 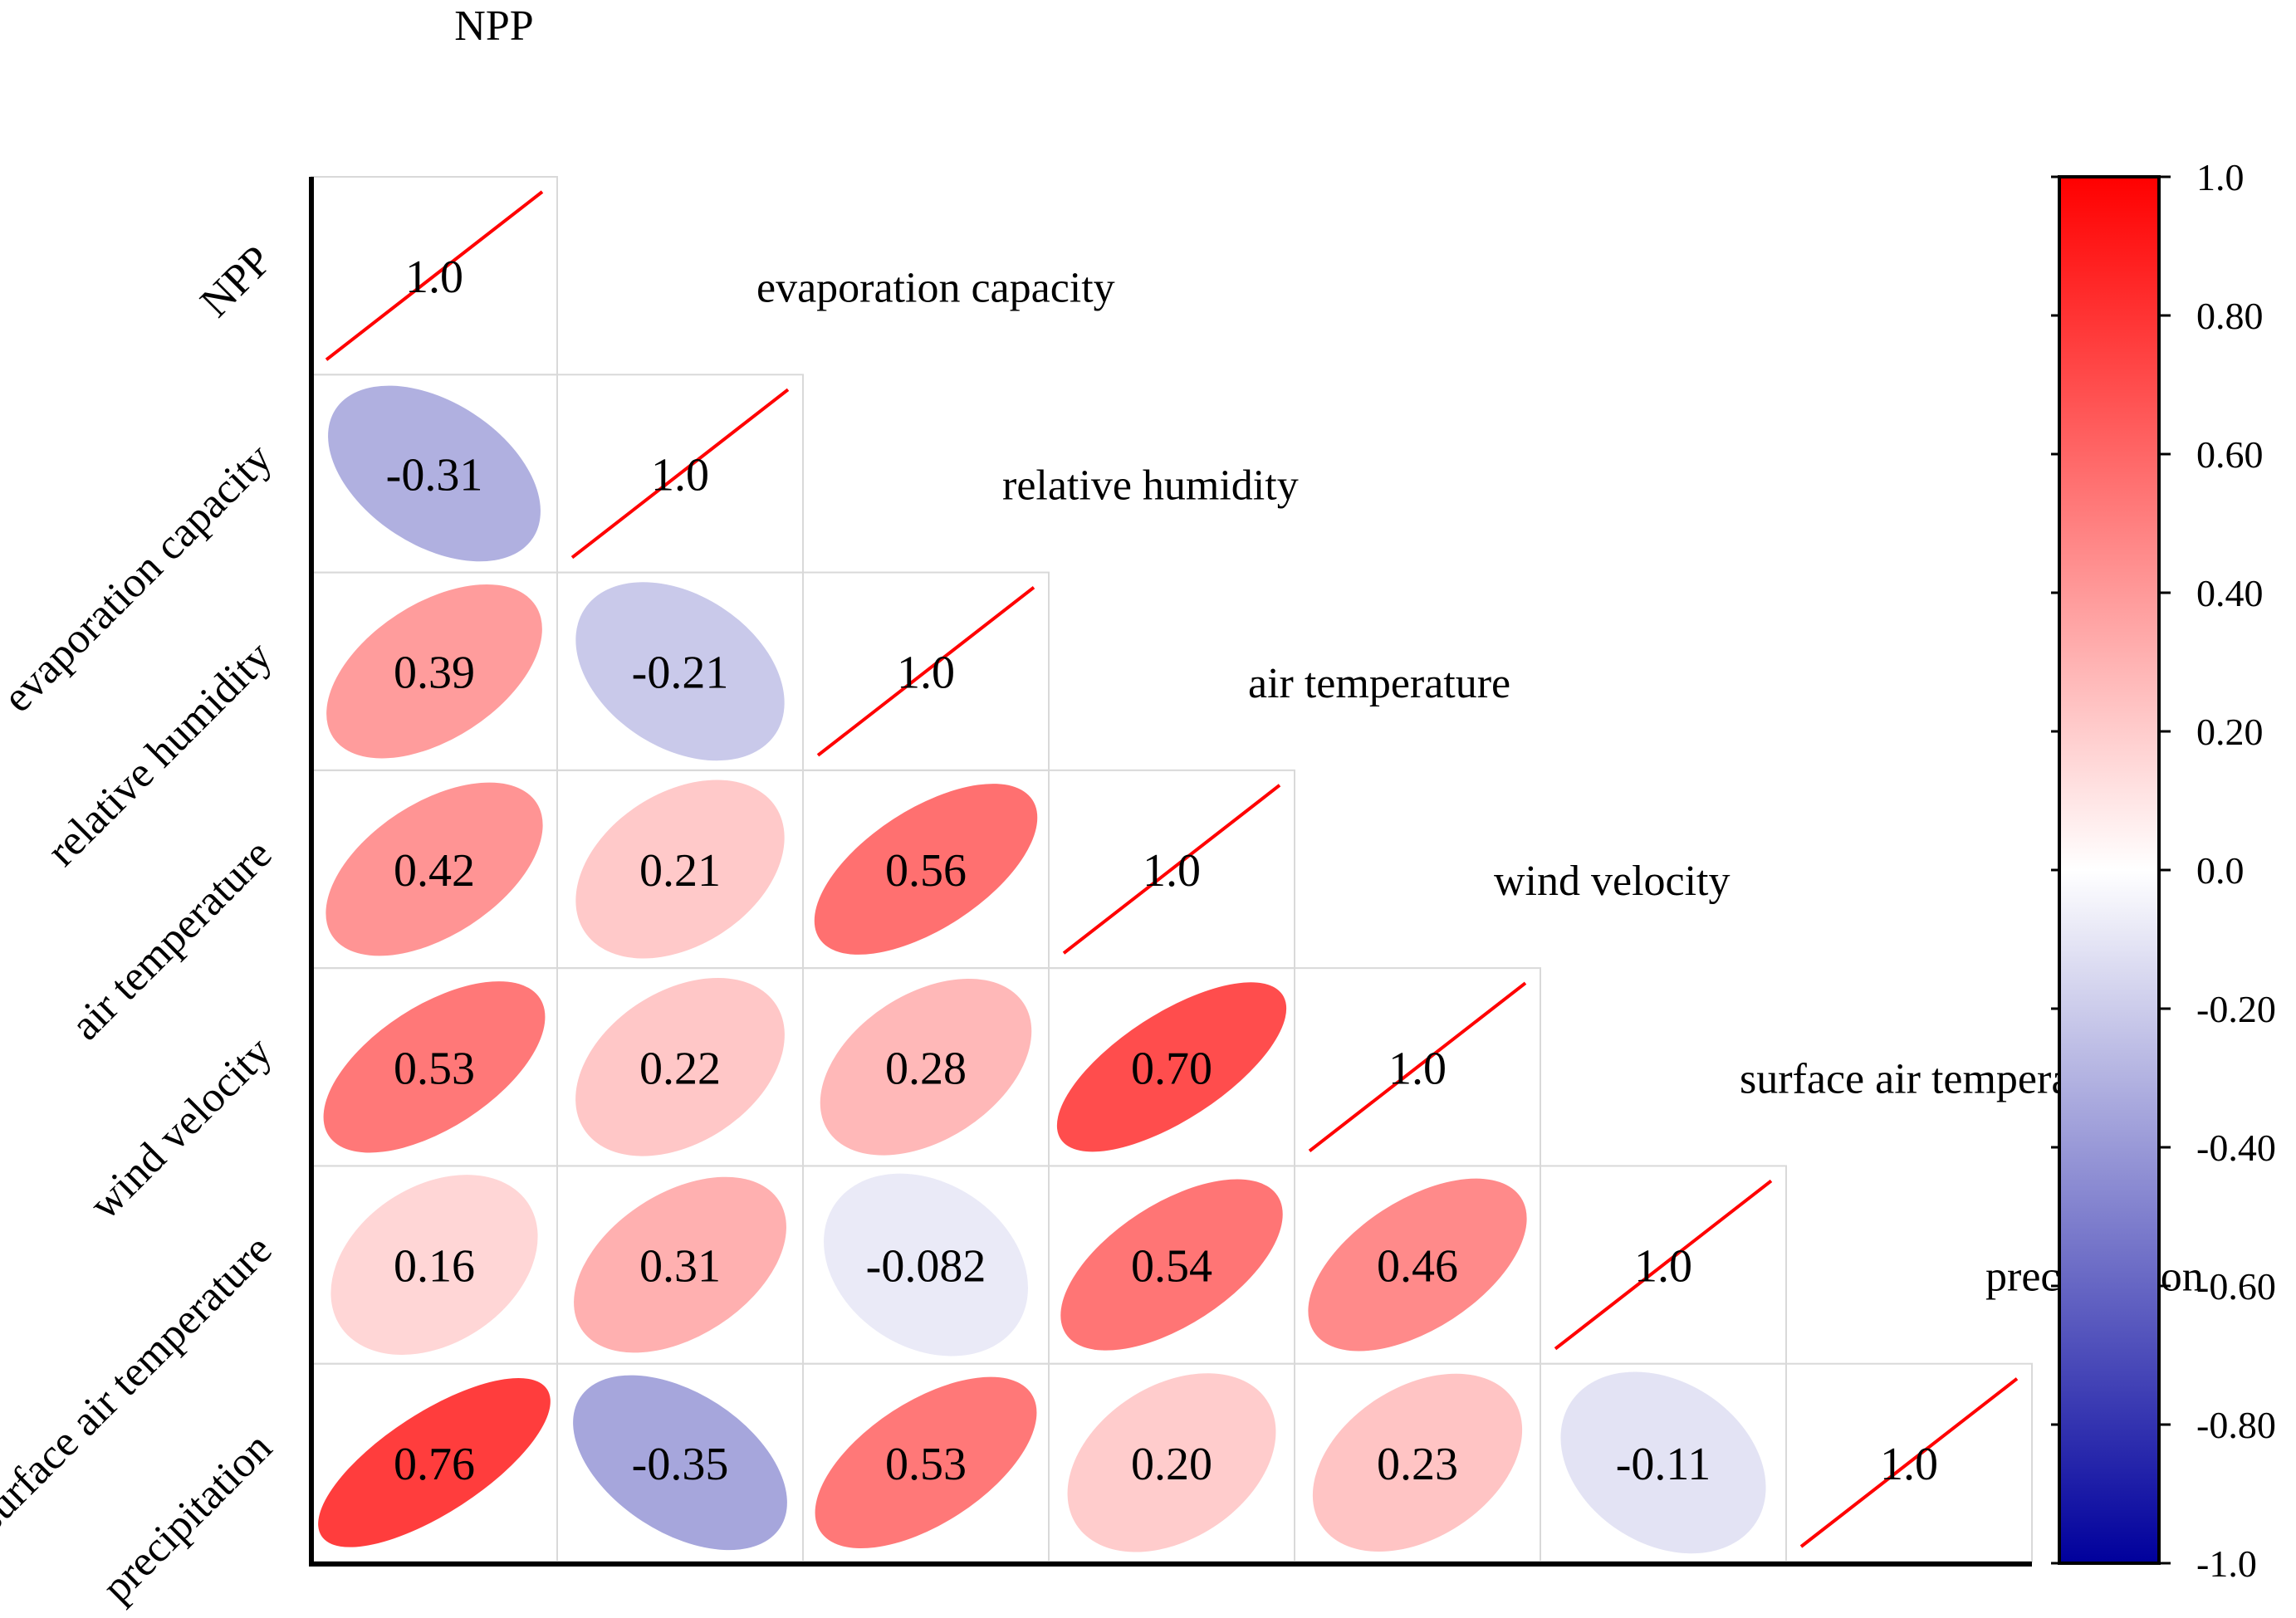 What do you see at coordinates (2236, 1009) in the screenshot?
I see `colorbar-tick-label-6: -0.20` at bounding box center [2236, 1009].